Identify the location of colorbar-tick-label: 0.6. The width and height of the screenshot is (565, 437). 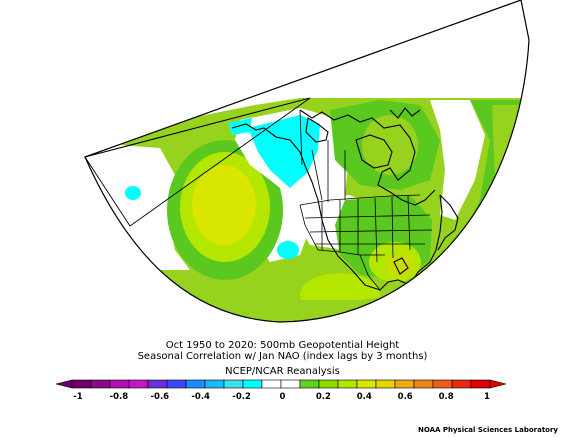
(405, 397).